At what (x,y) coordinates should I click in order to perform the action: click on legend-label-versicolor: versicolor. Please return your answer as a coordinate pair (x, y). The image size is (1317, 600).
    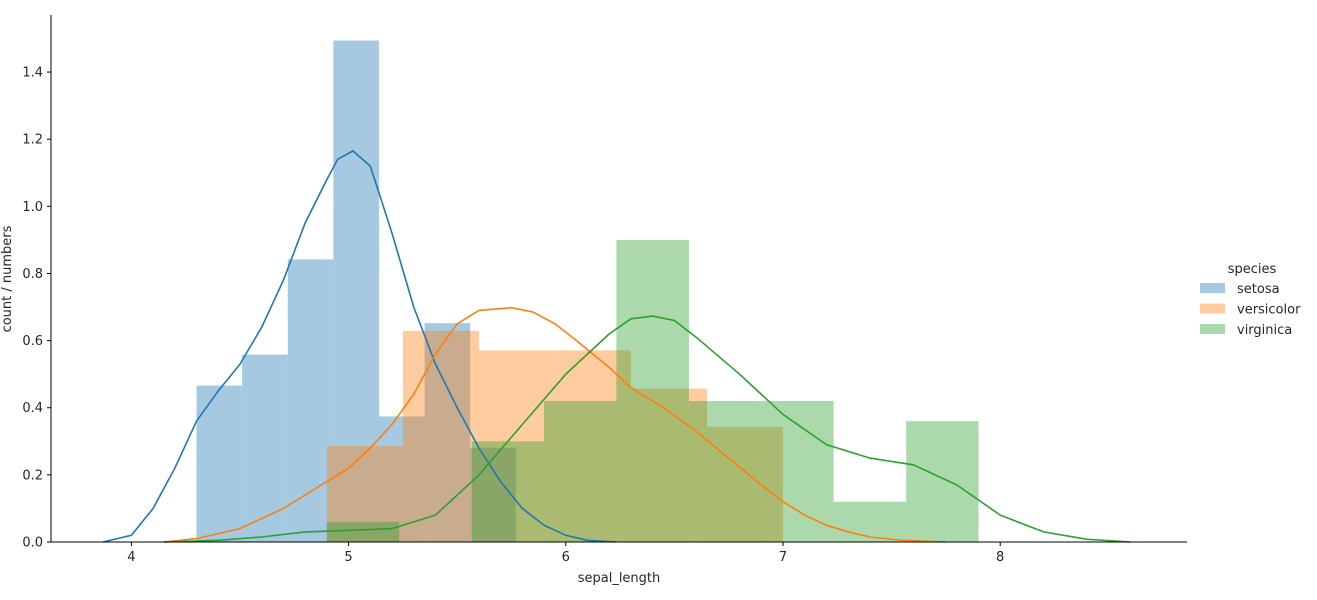
    Looking at the image, I should click on (1269, 310).